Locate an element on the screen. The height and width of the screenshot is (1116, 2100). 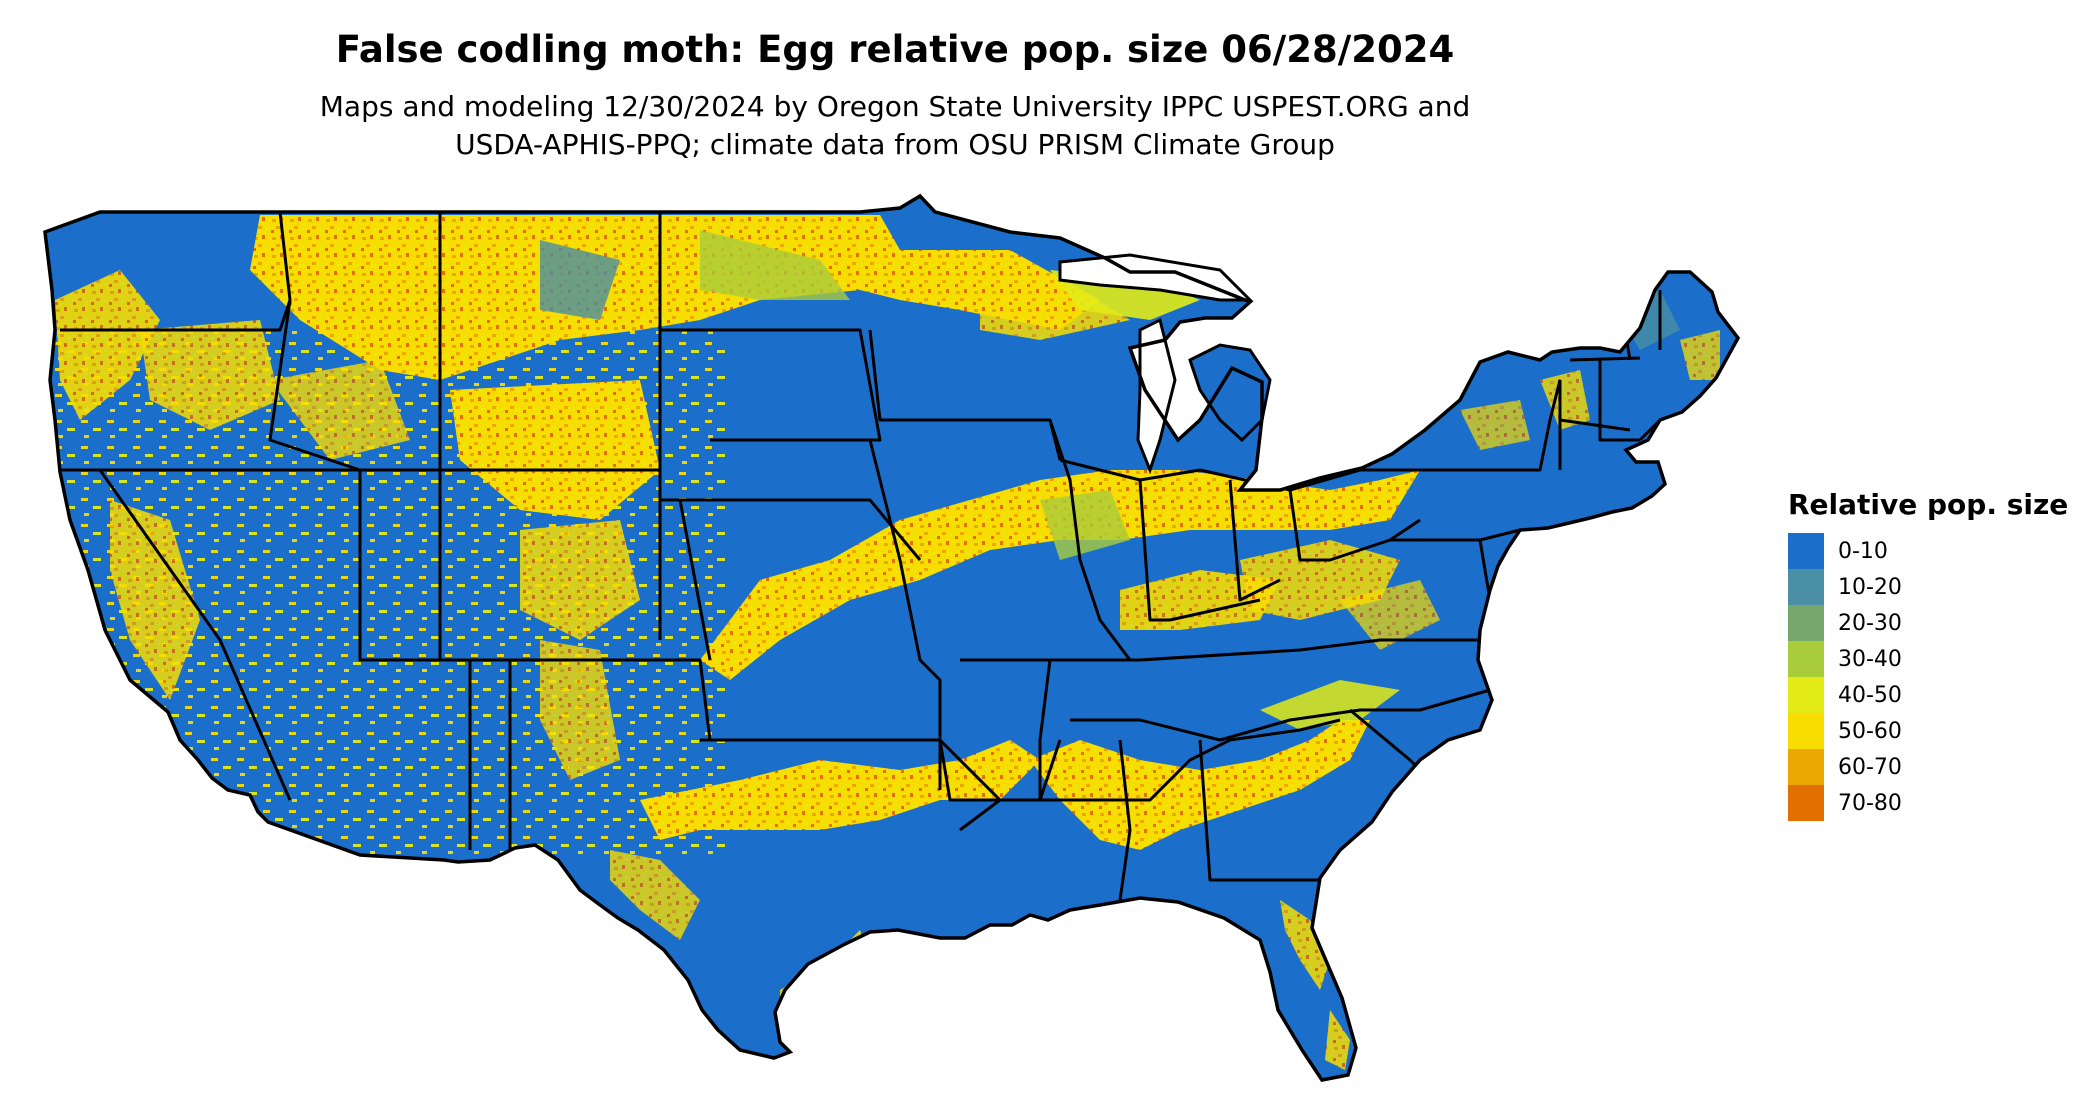
legend-item: 40-50 is located at coordinates (1938, 695).